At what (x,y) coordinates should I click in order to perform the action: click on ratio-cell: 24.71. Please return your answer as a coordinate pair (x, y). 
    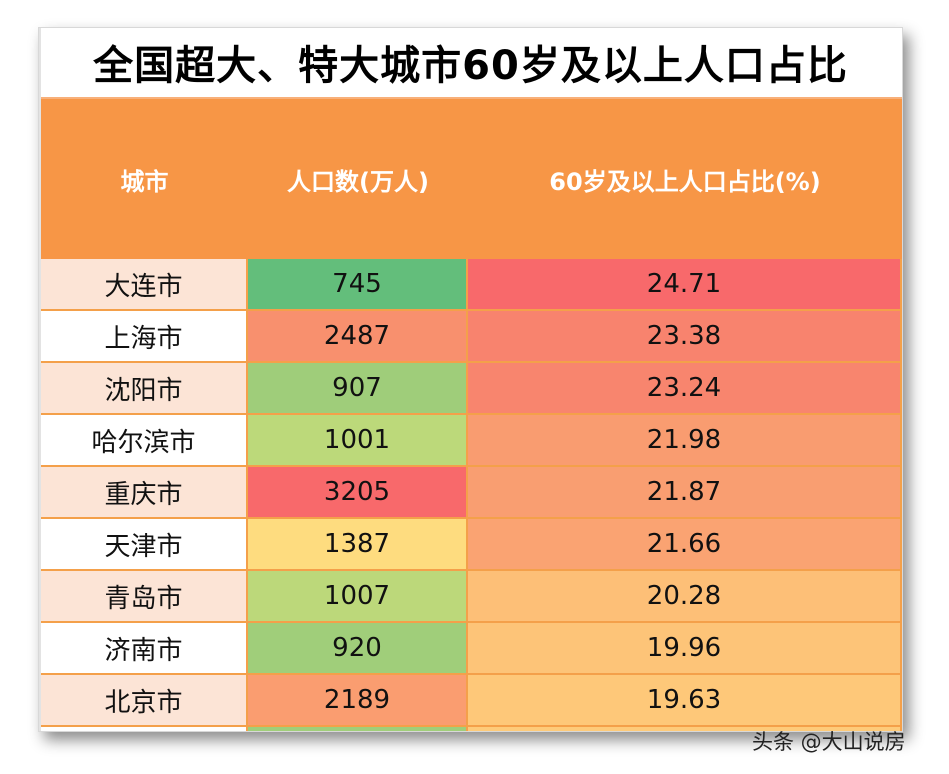
    Looking at the image, I should click on (685, 284).